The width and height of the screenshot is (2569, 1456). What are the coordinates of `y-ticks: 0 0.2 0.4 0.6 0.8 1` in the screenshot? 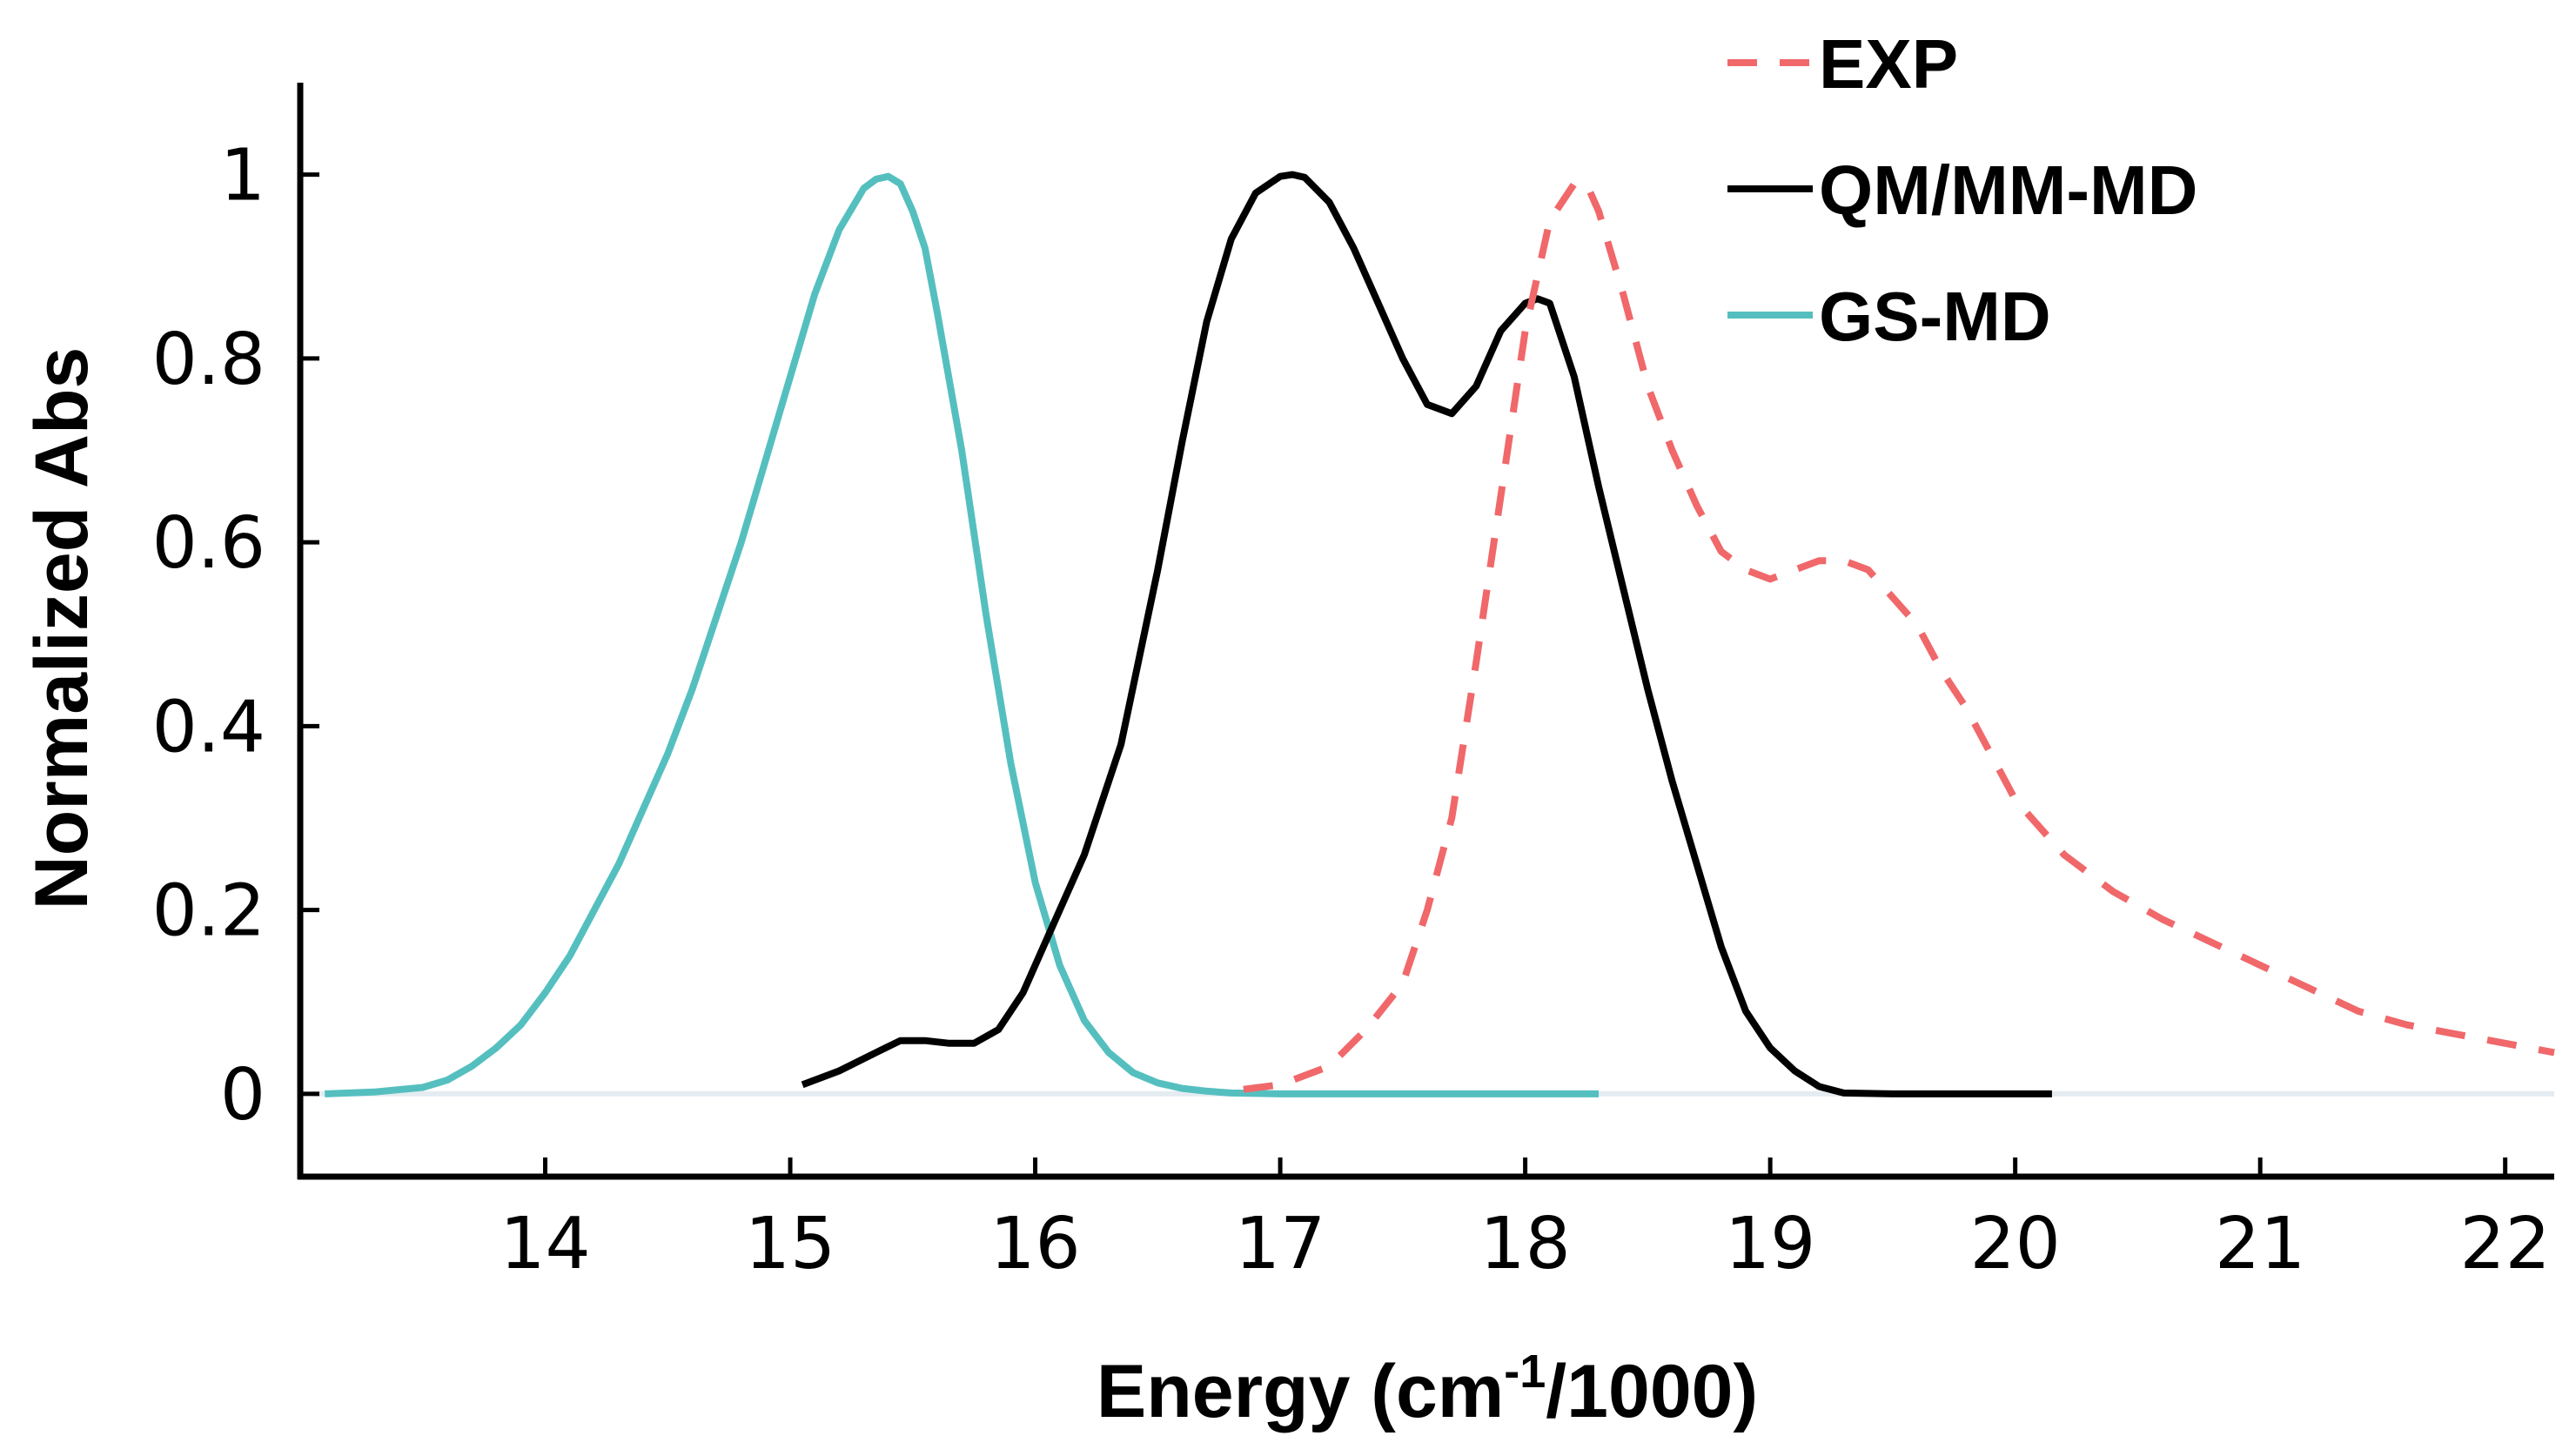 It's located at (236, 636).